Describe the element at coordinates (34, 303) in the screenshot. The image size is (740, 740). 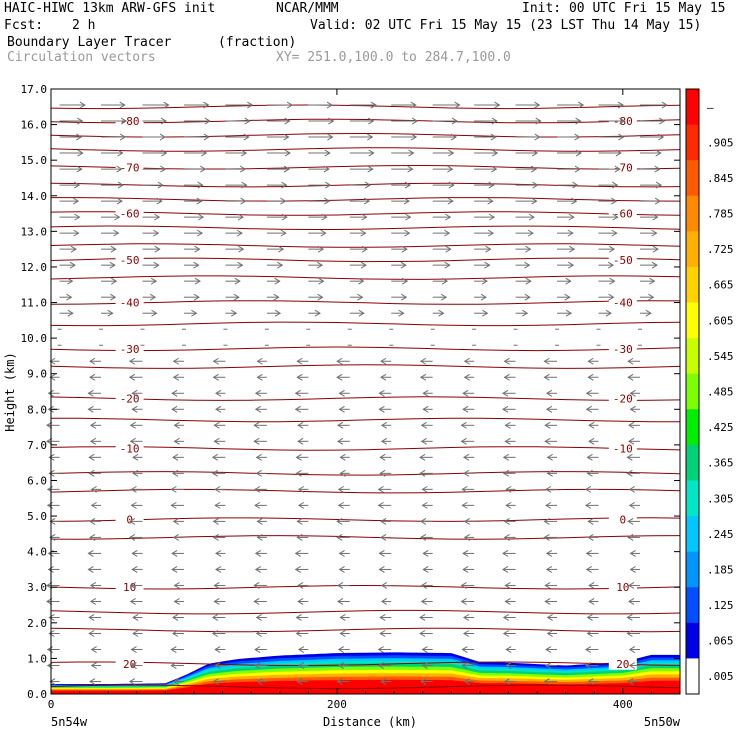
I see `y-tick-label: 11.0` at that location.